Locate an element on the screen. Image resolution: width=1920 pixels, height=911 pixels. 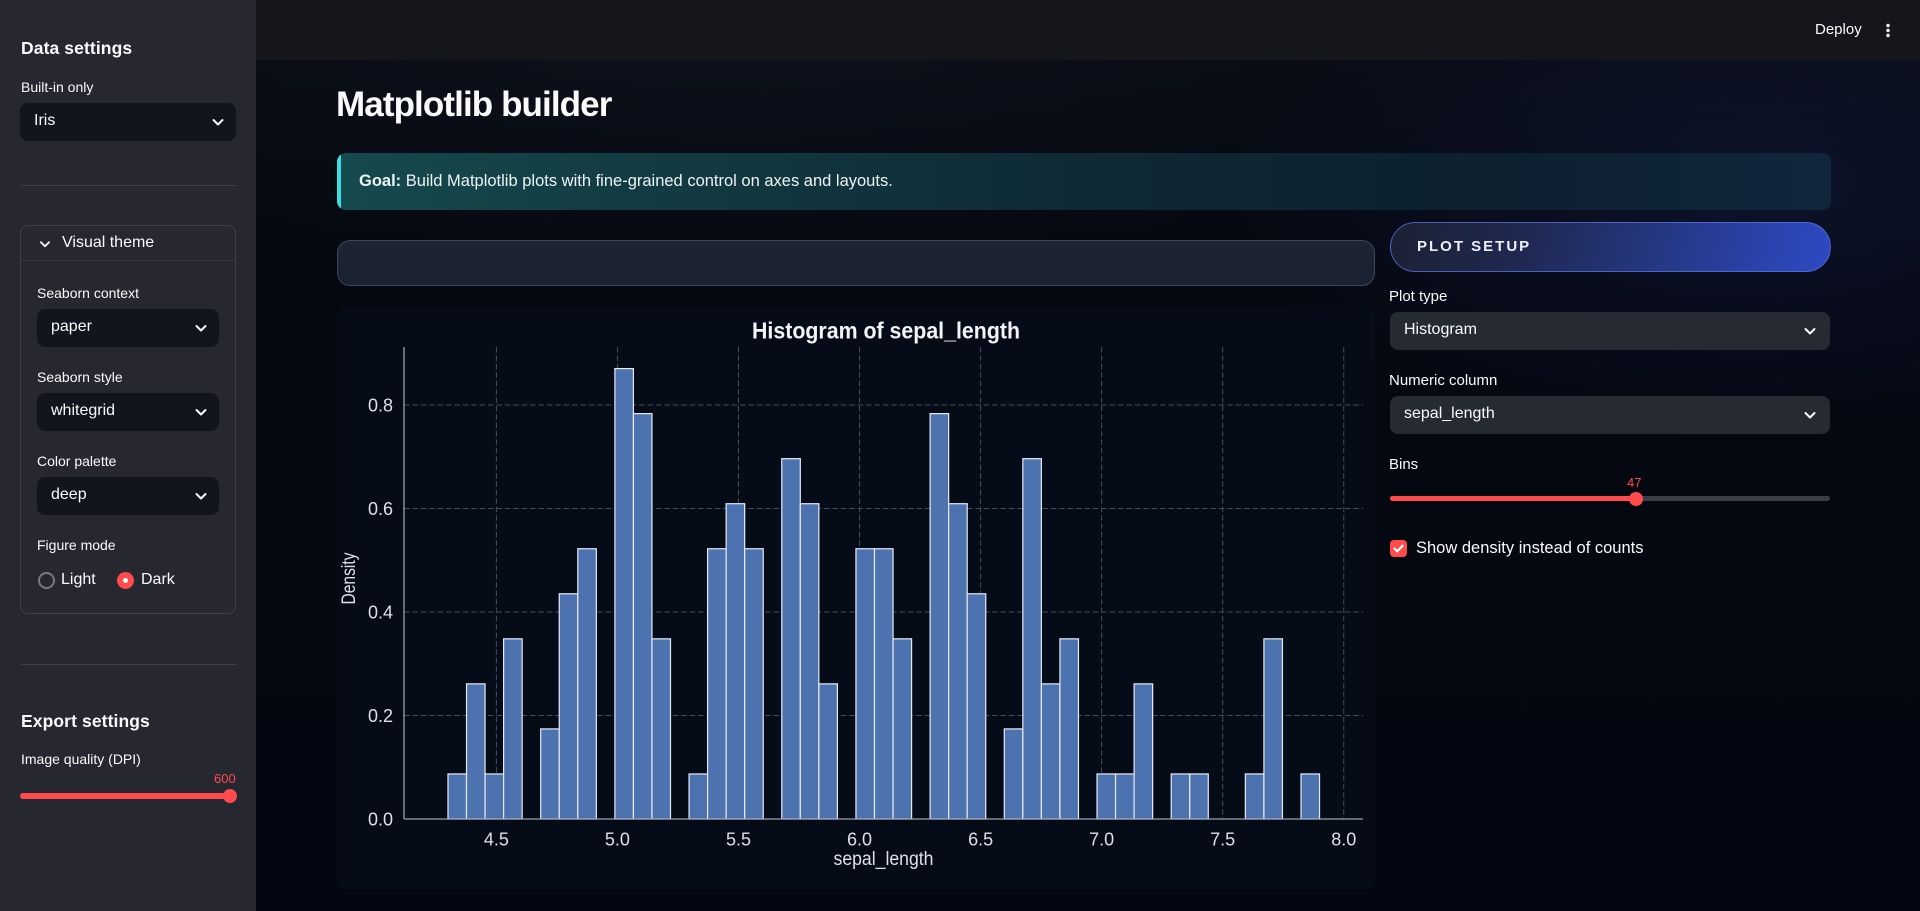
svg-text: 0.0 is located at coordinates (380, 820).